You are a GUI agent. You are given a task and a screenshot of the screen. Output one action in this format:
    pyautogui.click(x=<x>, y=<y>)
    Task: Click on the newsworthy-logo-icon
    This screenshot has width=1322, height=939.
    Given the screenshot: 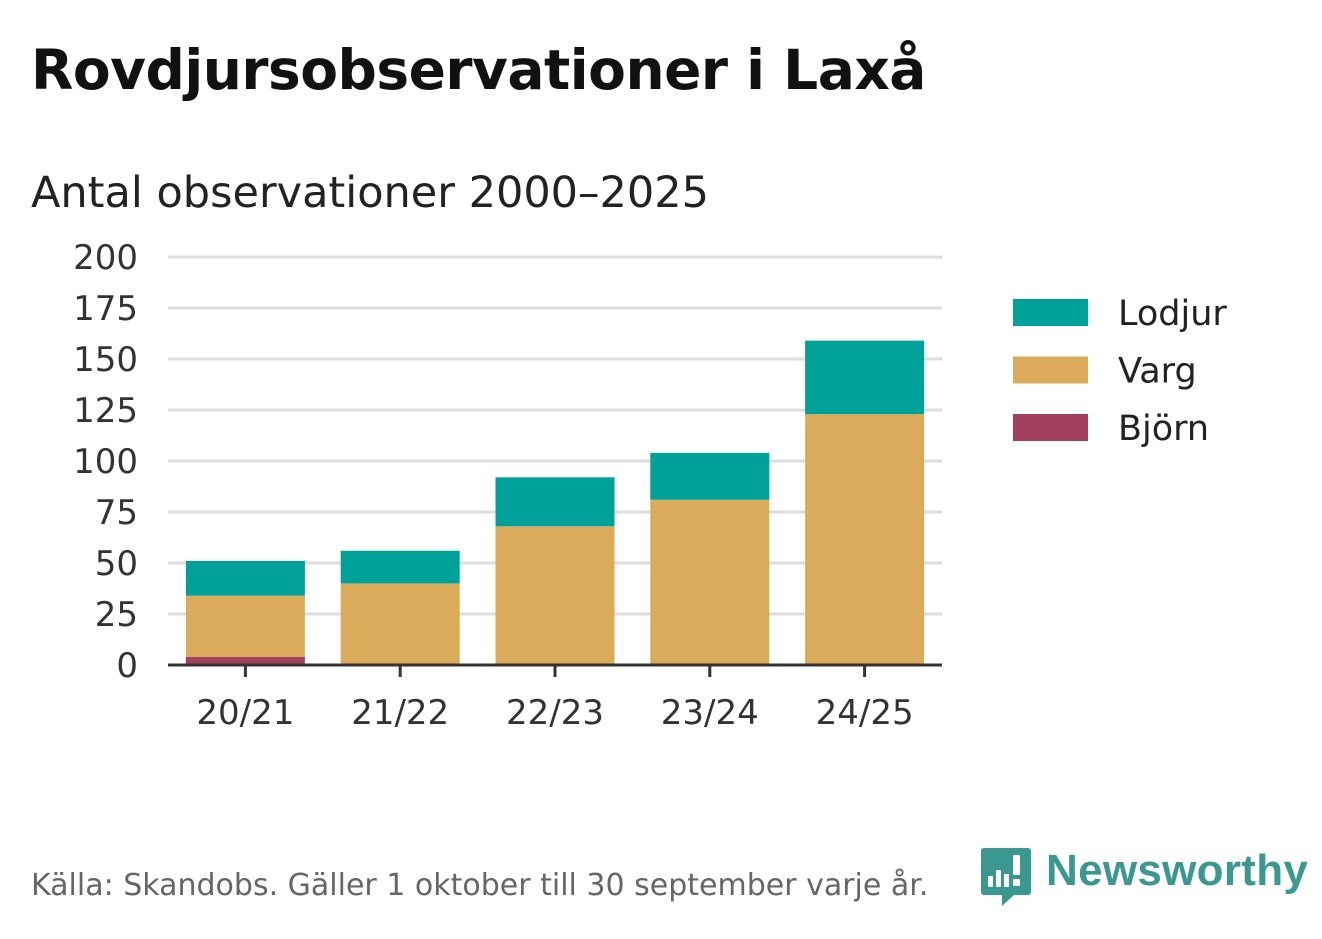 What is the action you would take?
    pyautogui.click(x=1006, y=877)
    